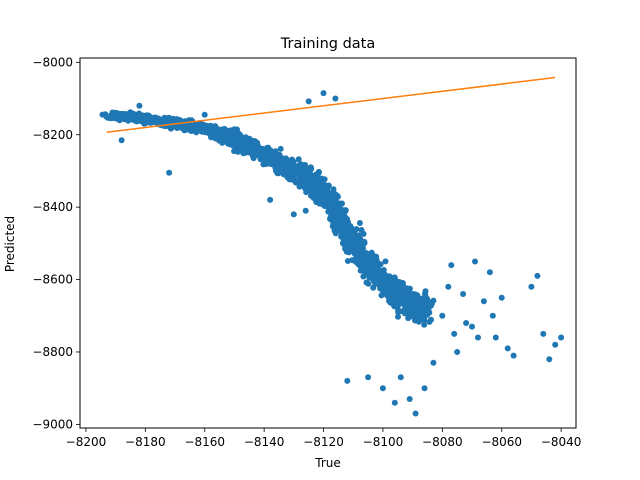  I want to click on x-tick-label: −8080, so click(442, 442).